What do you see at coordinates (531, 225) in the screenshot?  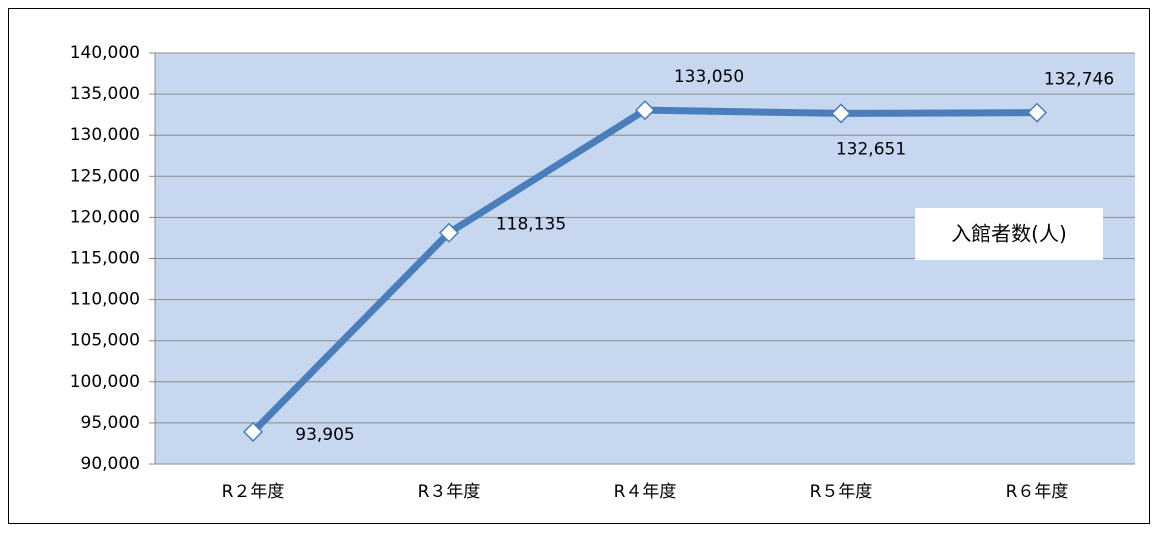 I see `data-label: 118,135` at bounding box center [531, 225].